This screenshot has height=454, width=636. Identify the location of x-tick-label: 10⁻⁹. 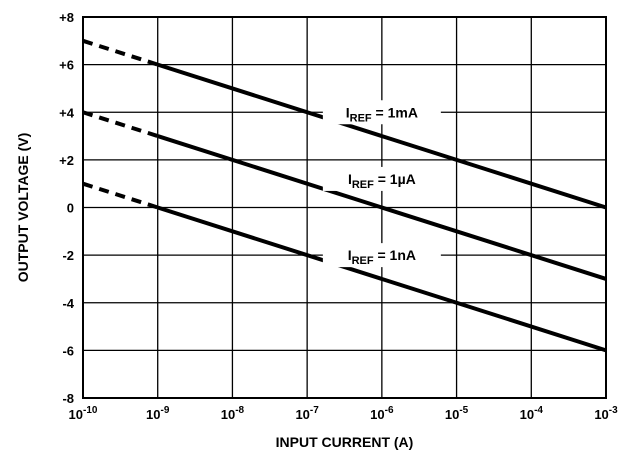
(158, 413).